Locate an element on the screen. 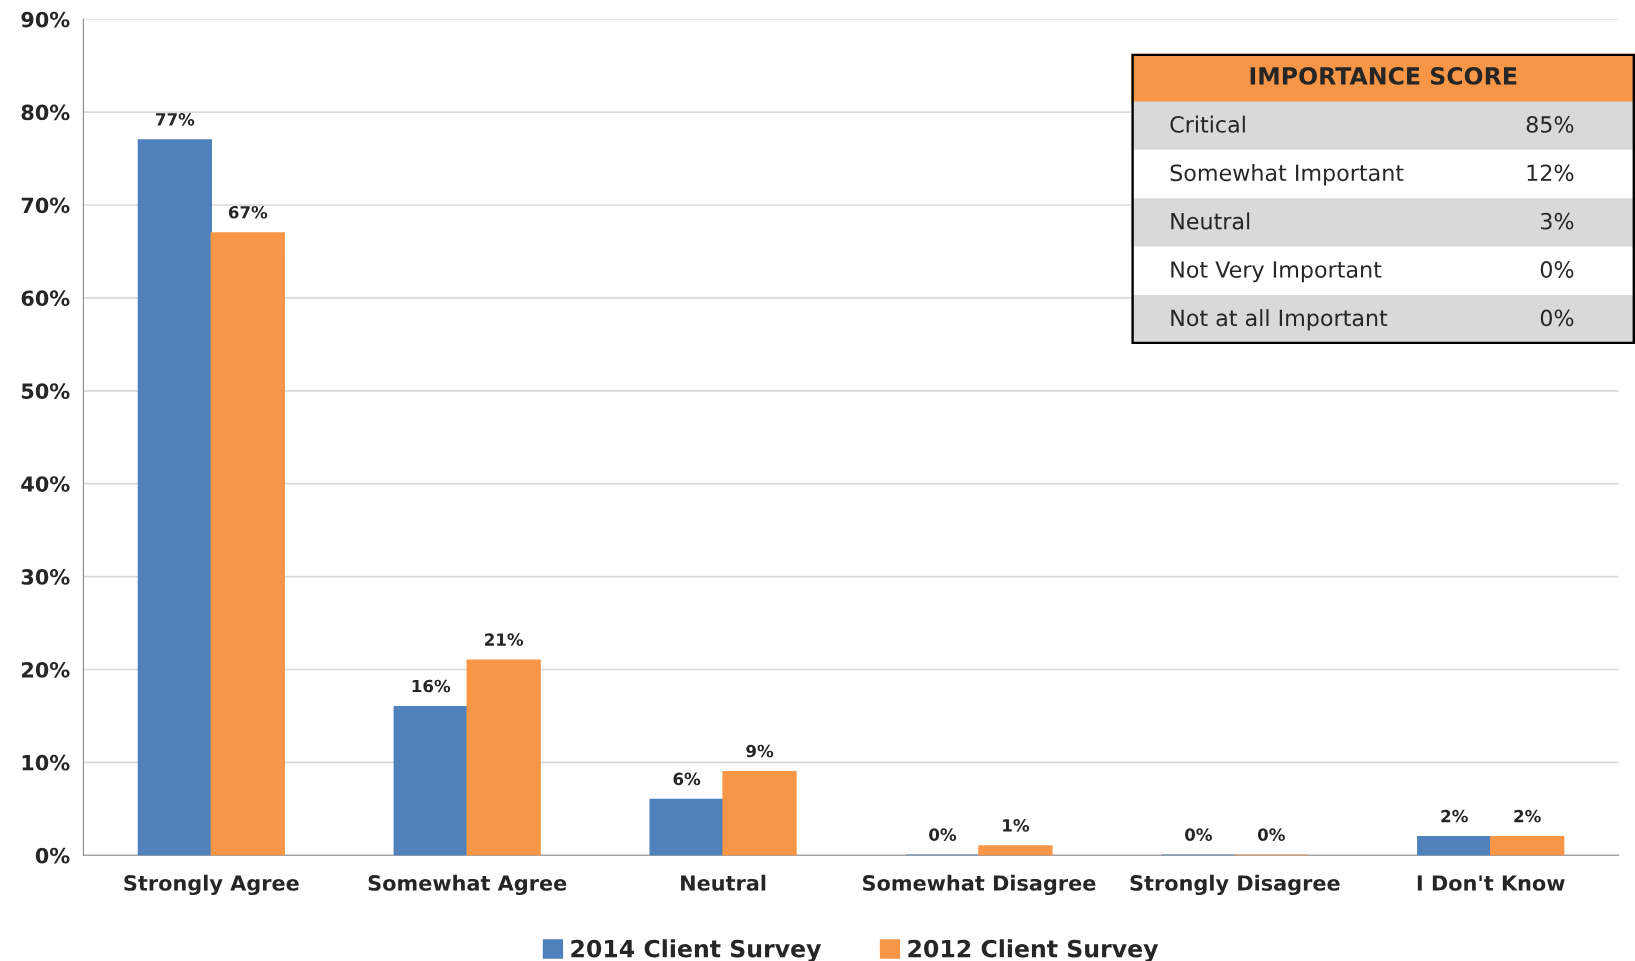 The image size is (1635, 961). y-tick-label: 0% is located at coordinates (52, 855).